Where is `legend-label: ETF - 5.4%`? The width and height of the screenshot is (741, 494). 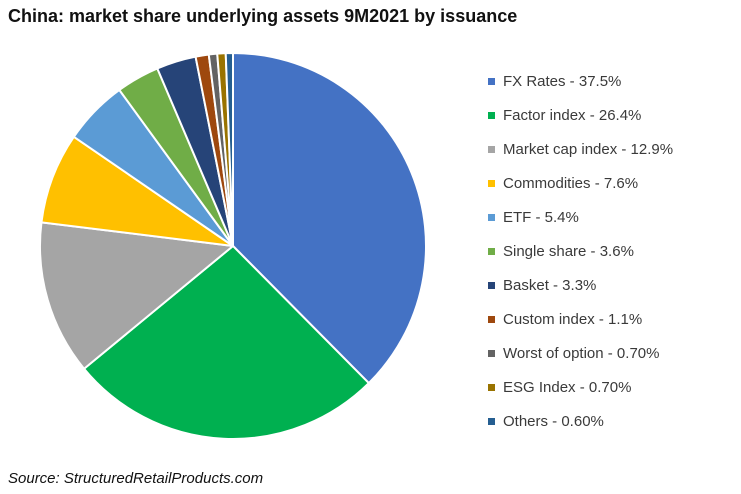
legend-label: ETF - 5.4% is located at coordinates (541, 217).